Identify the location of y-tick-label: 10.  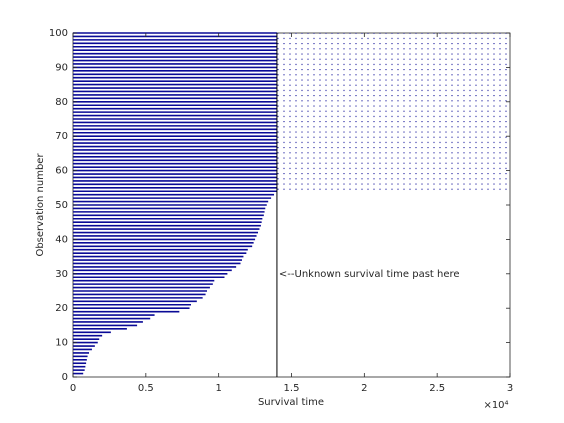
(61, 343).